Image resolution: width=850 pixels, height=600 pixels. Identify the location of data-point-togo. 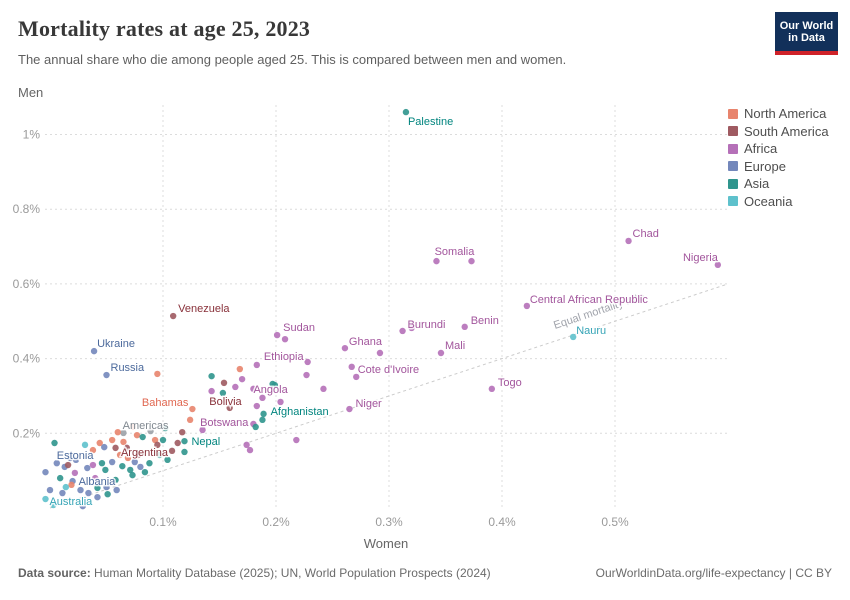
(492, 389).